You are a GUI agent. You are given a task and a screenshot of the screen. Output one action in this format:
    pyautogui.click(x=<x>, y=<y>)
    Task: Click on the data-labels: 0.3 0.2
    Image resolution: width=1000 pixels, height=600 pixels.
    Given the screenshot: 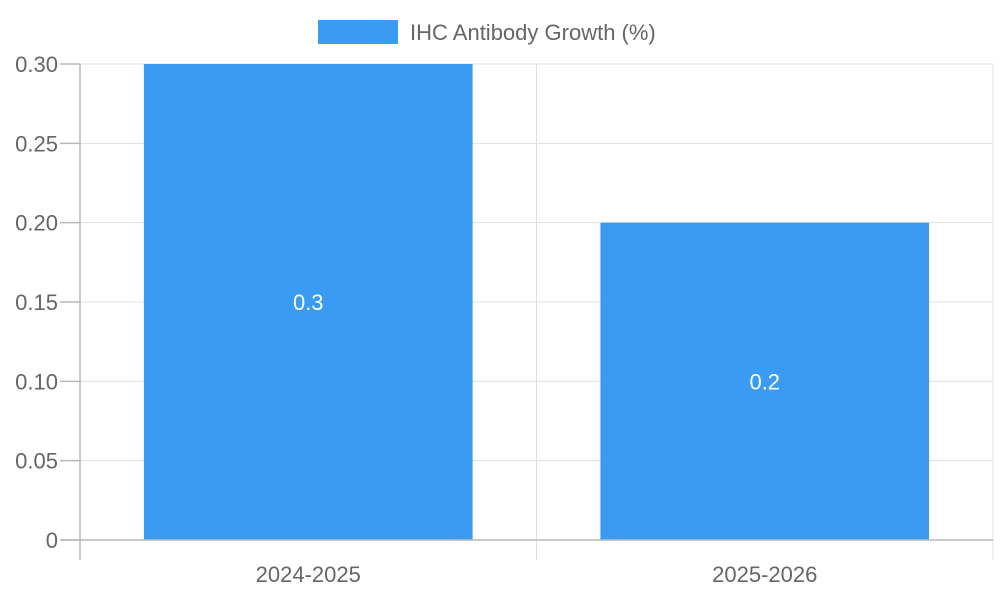 What is the action you would take?
    pyautogui.click(x=536, y=342)
    